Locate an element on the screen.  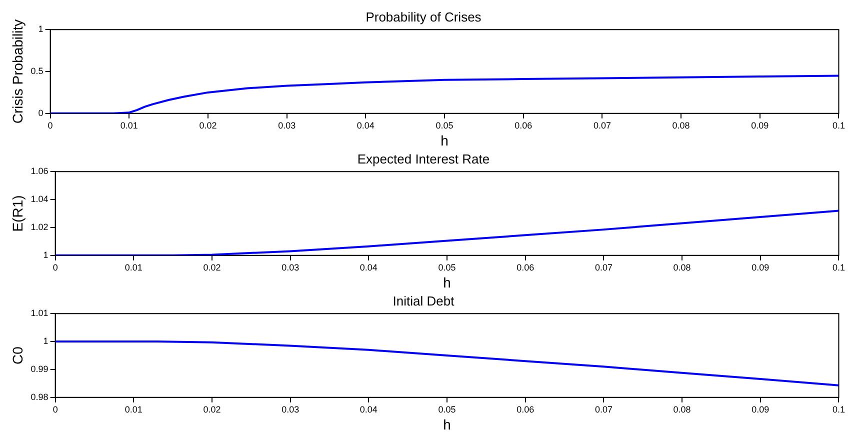
y-axis-title: C0 is located at coordinates (17, 355).